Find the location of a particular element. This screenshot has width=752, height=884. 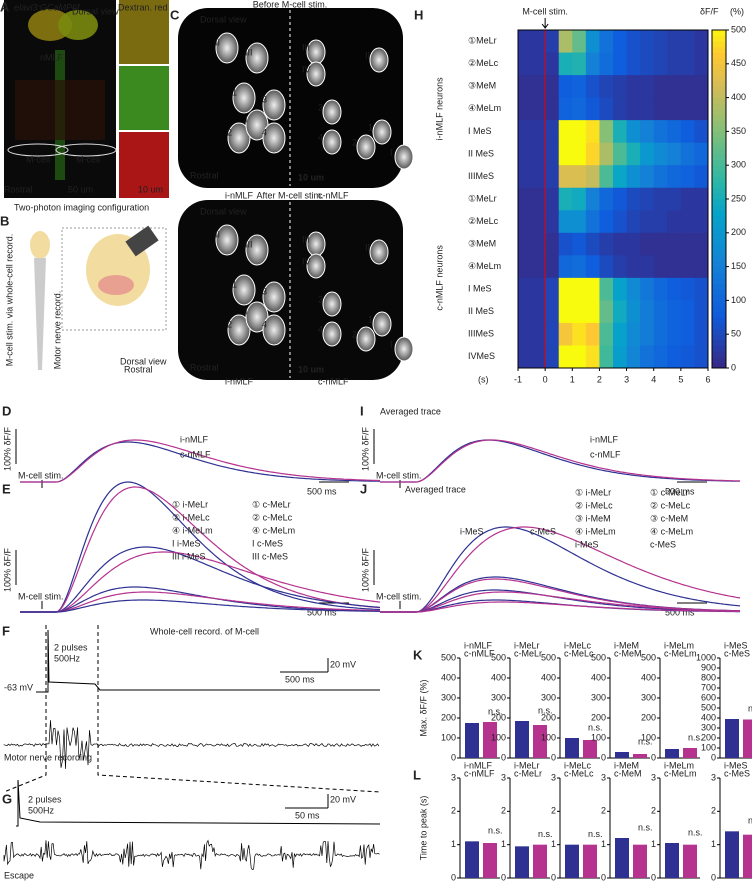

x-tick-label: 2 is located at coordinates (599, 379).